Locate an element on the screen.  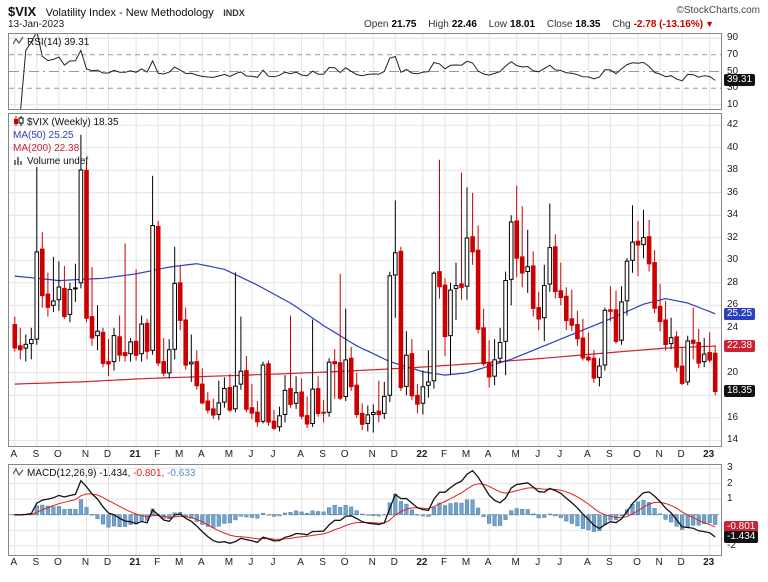
symbol-legend-row: $VIX (Weekly) 18.35 is located at coordinates (66, 122).